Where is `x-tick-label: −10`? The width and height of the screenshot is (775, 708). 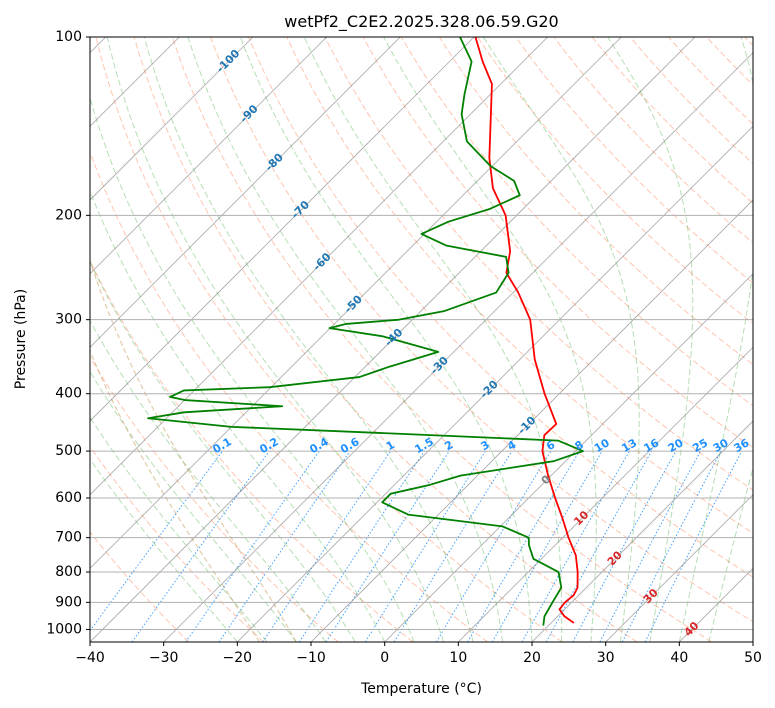 x-tick-label: −10 is located at coordinates (311, 658).